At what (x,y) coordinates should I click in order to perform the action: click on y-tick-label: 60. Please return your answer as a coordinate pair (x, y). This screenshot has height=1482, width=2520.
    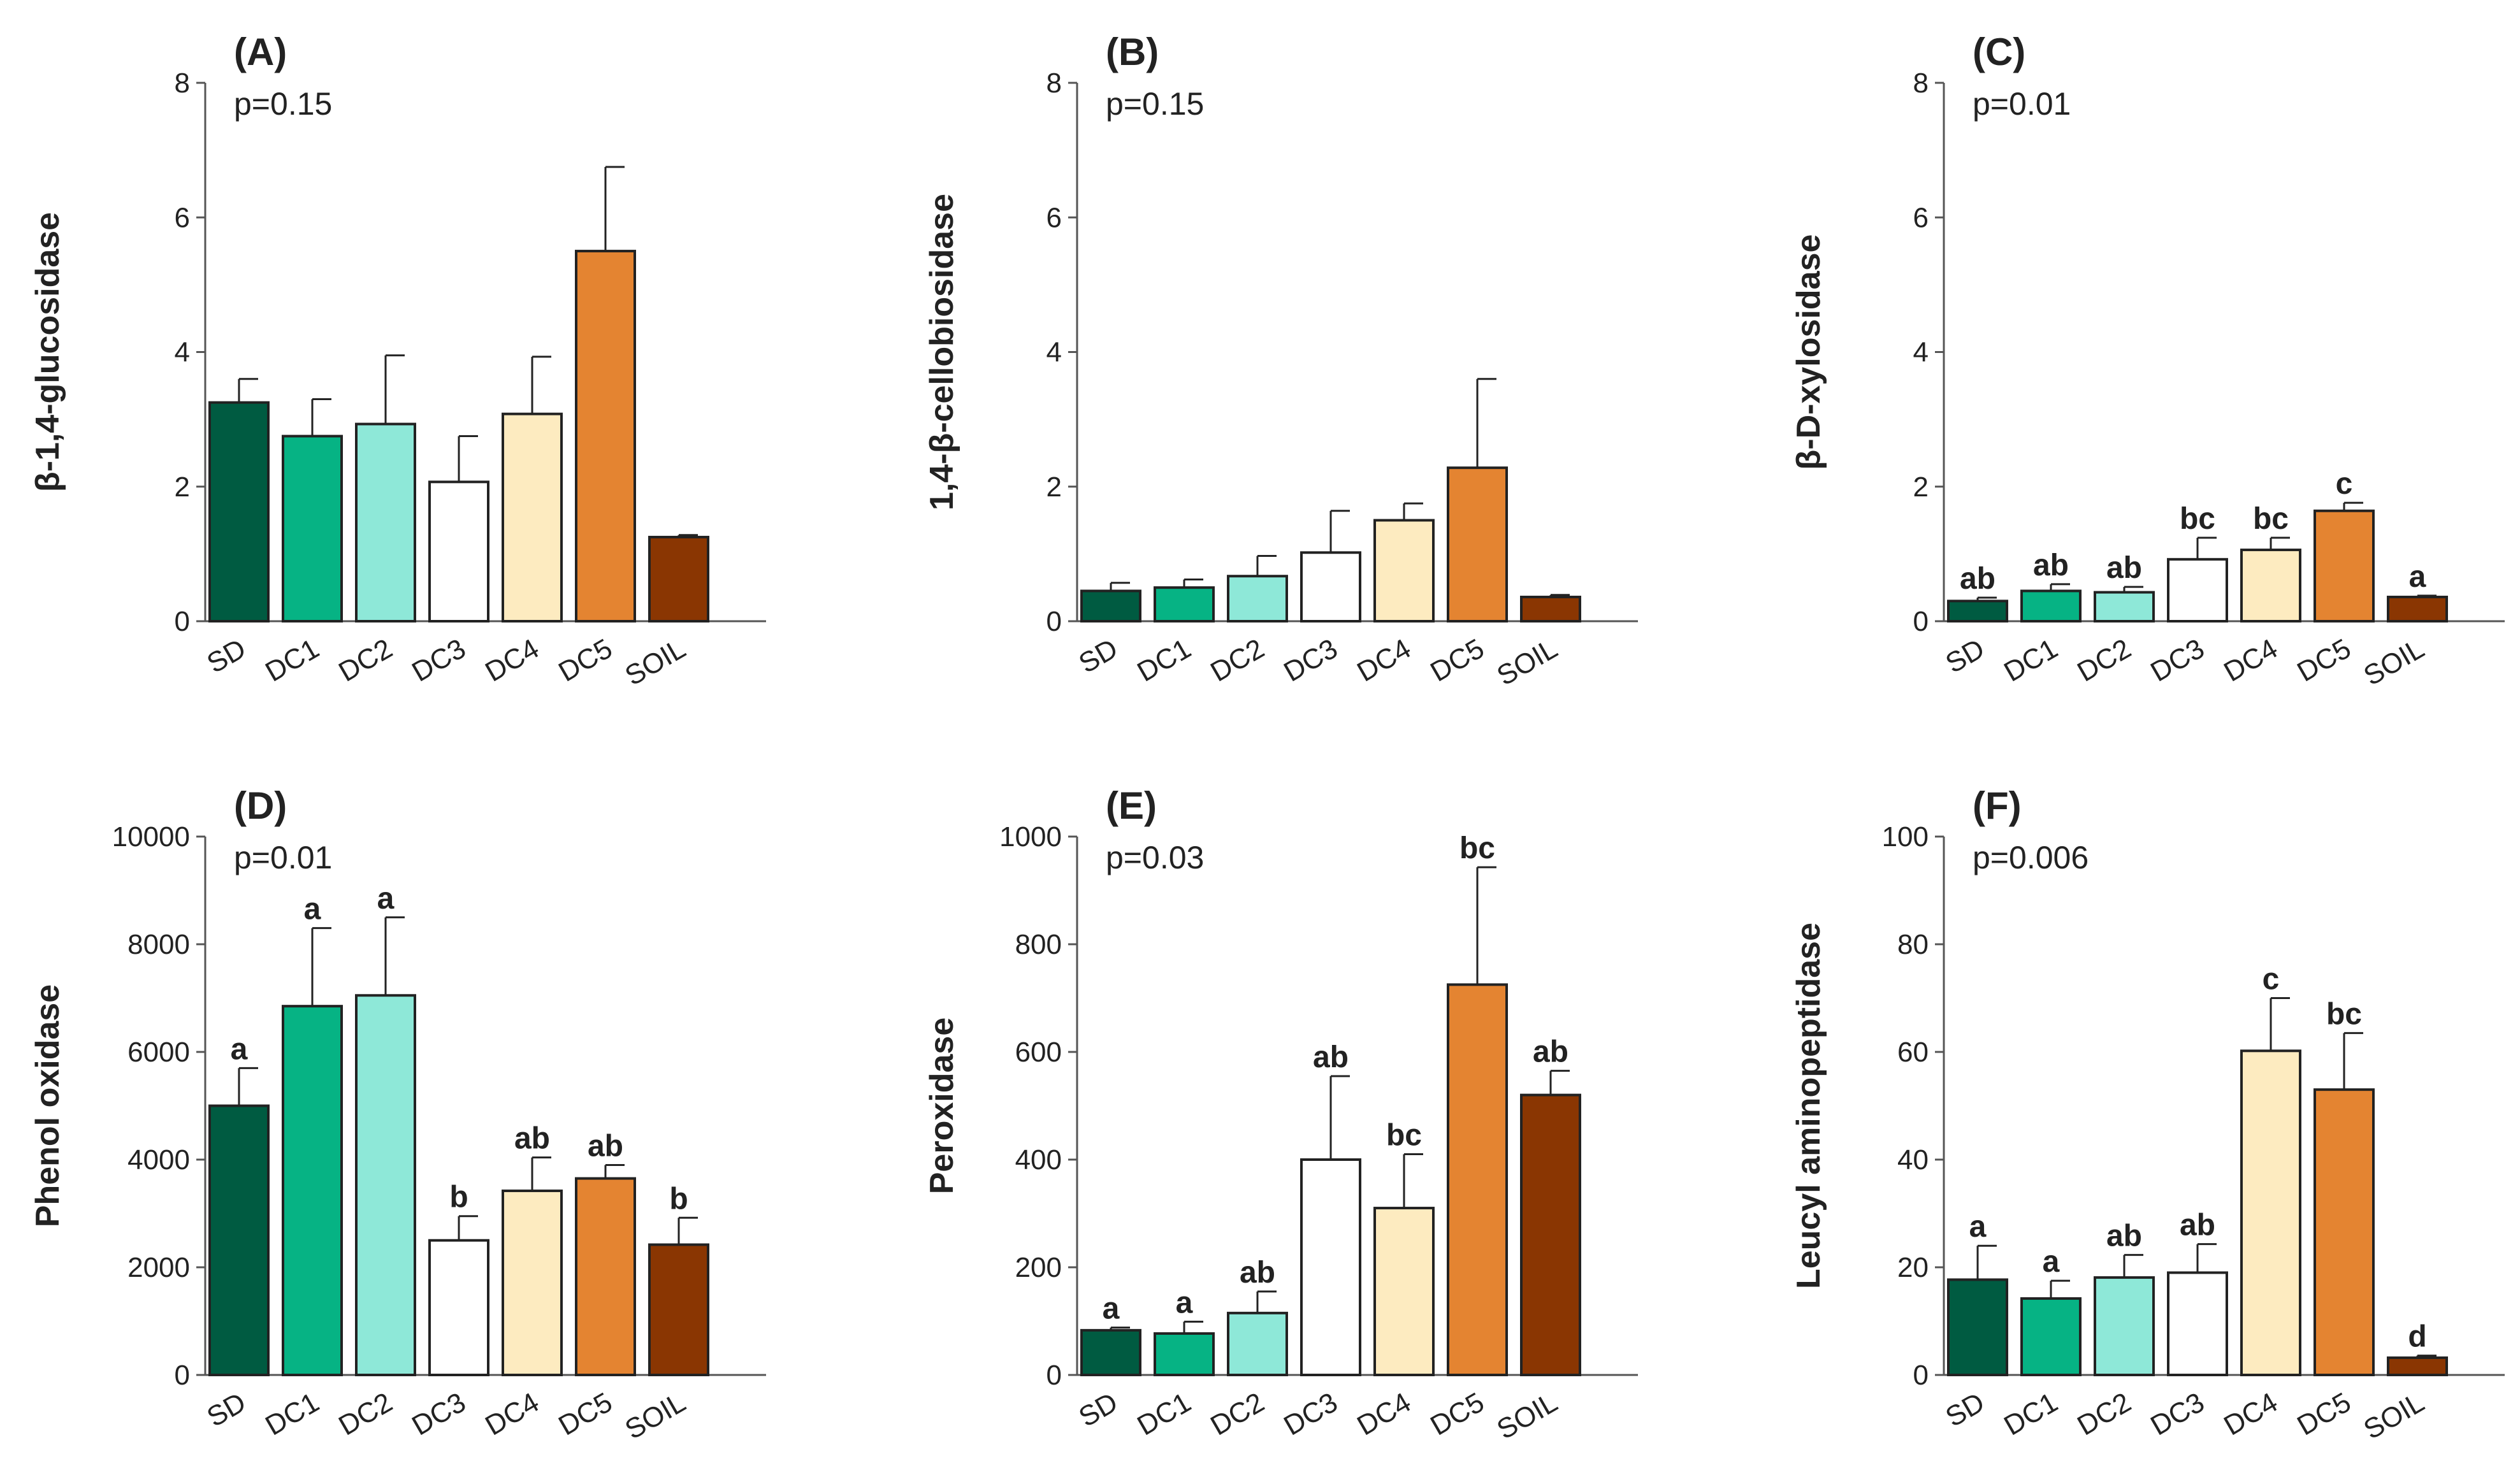
    Looking at the image, I should click on (1913, 1052).